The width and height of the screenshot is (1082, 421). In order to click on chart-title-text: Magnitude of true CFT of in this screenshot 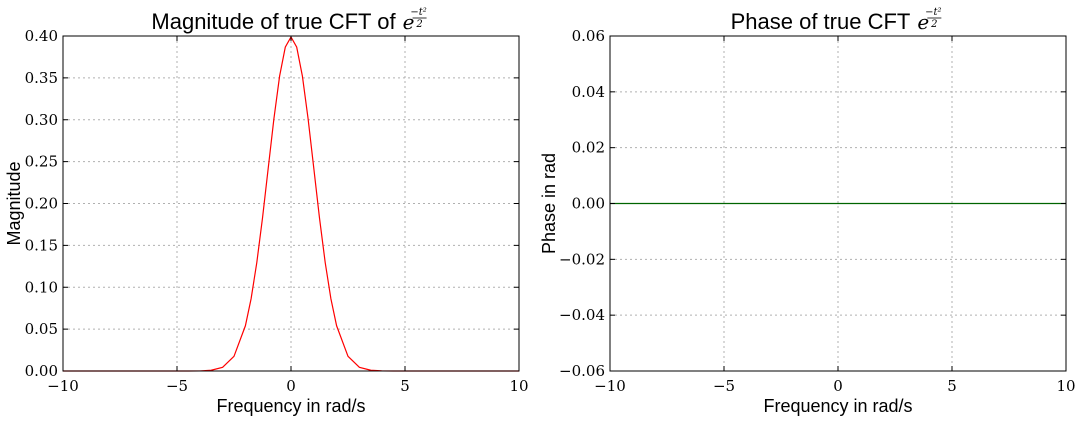, I will do `click(273, 21)`.